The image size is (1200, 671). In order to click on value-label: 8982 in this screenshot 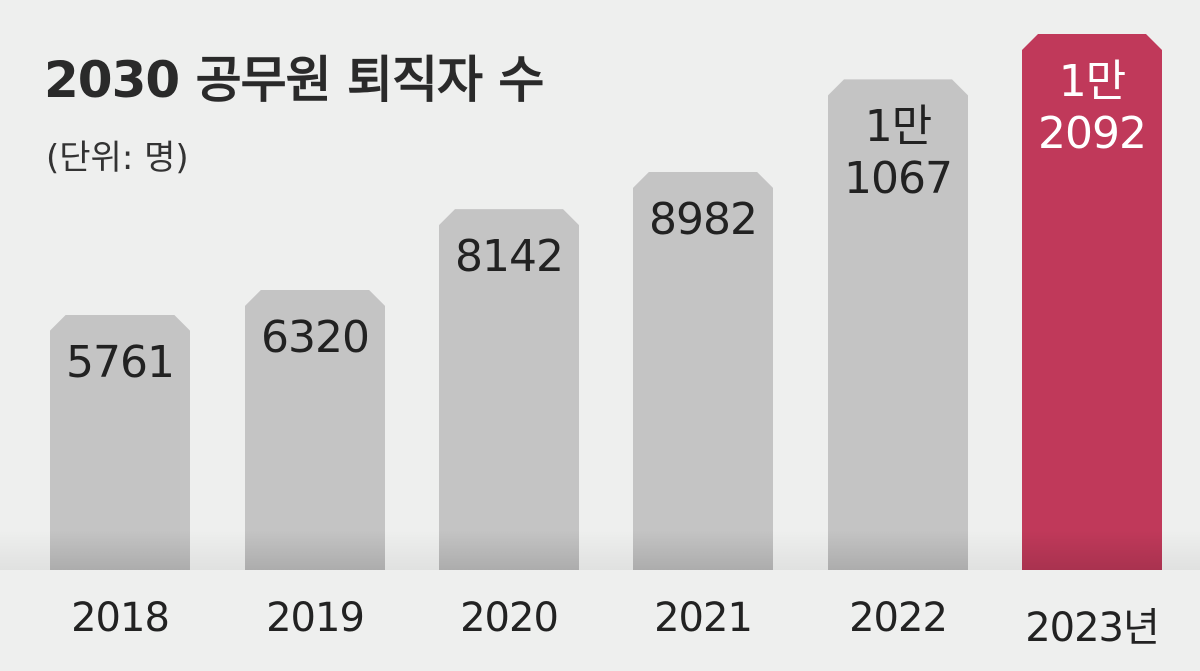, I will do `click(703, 219)`.